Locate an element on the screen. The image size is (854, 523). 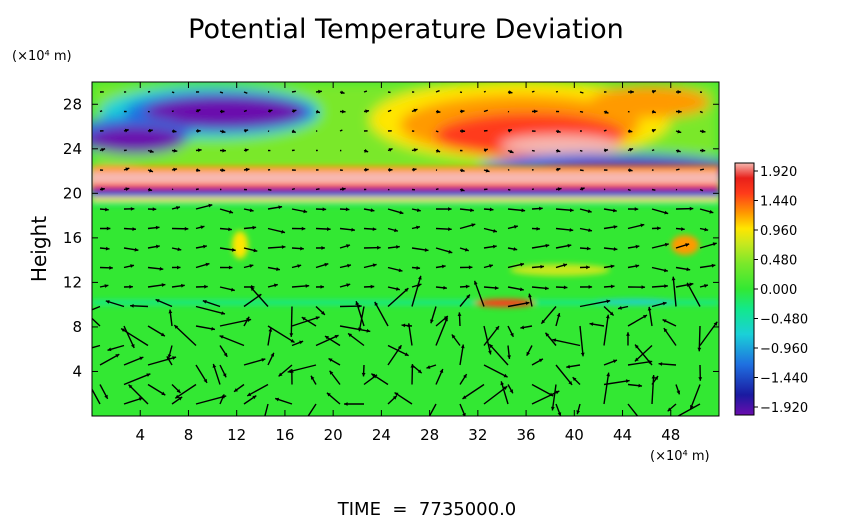
x-tick-label: 36 is located at coordinates (526, 435).